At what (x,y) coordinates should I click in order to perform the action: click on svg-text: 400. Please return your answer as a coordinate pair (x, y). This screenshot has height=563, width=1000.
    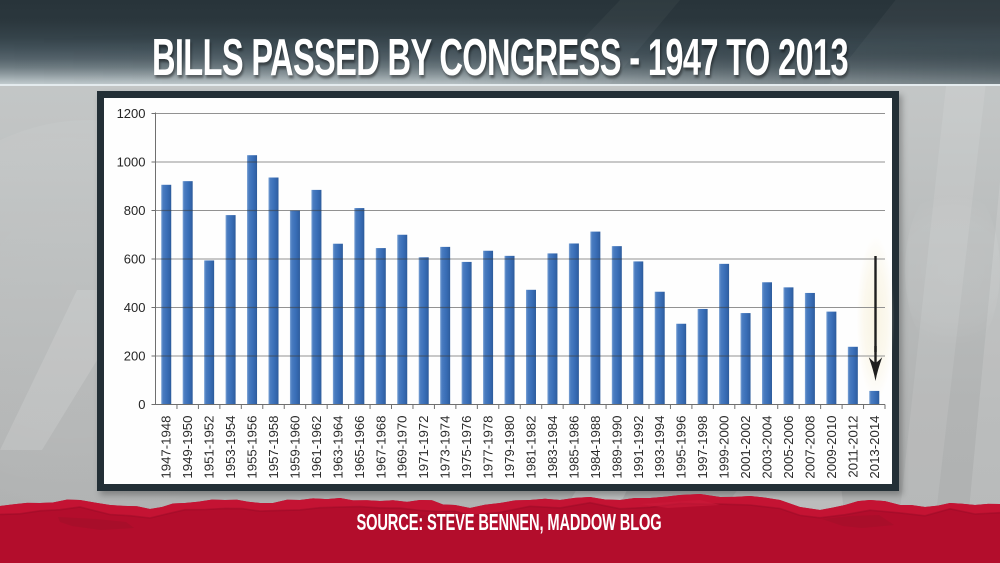
    Looking at the image, I should click on (135, 307).